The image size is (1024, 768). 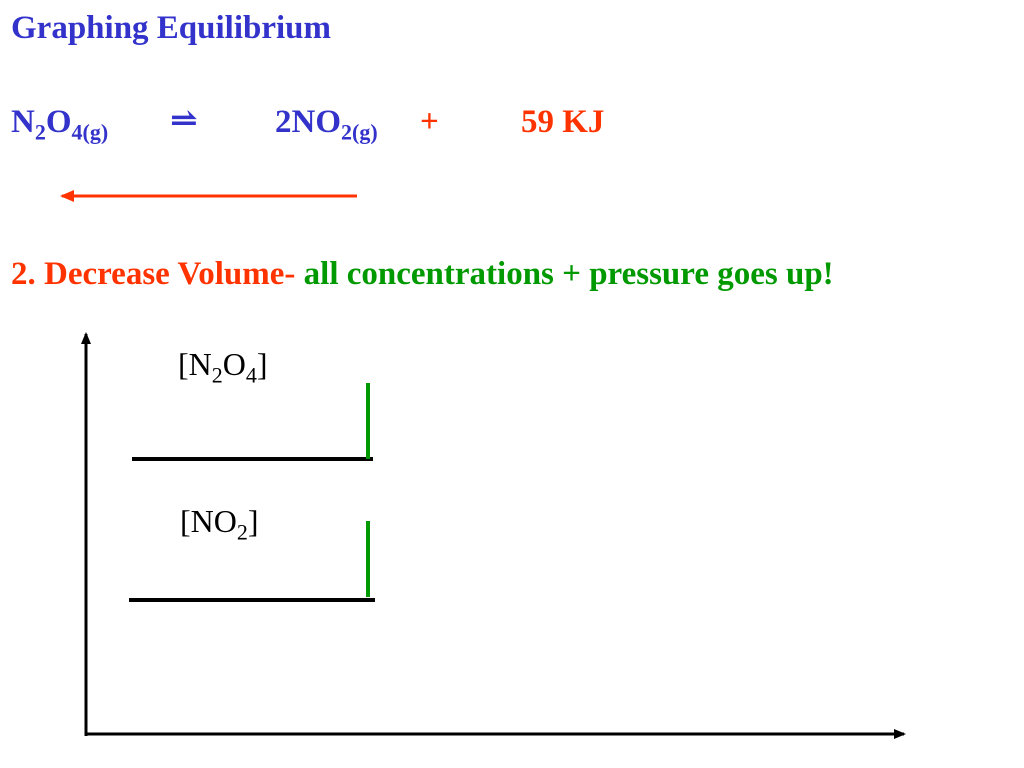 I want to click on no2-label: [NO2], so click(x=219, y=524).